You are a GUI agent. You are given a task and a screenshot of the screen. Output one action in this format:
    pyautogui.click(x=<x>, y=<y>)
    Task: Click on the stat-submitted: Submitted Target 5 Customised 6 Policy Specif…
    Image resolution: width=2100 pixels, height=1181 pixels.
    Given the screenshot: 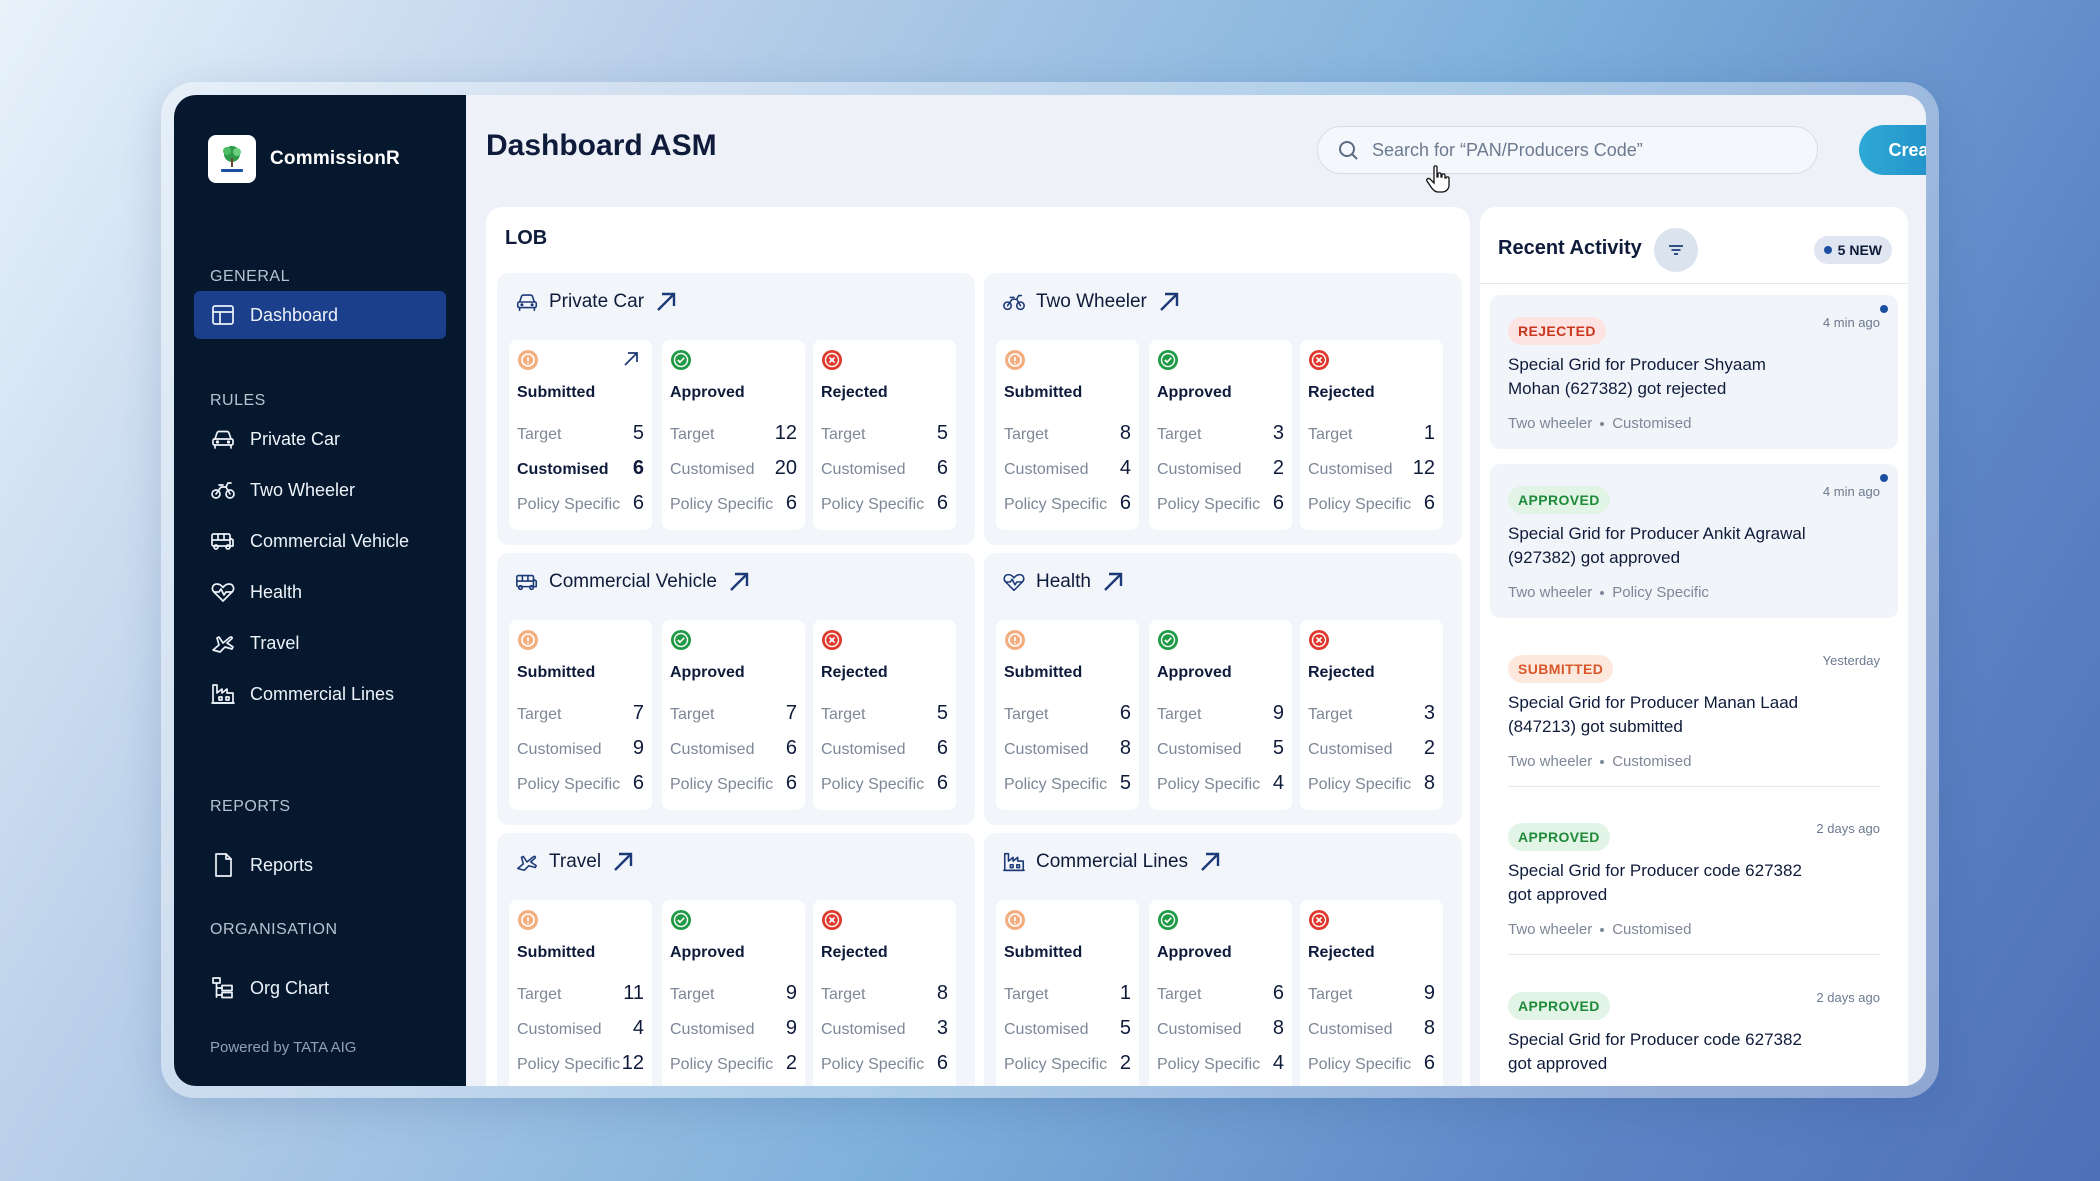 What is the action you would take?
    pyautogui.click(x=580, y=435)
    